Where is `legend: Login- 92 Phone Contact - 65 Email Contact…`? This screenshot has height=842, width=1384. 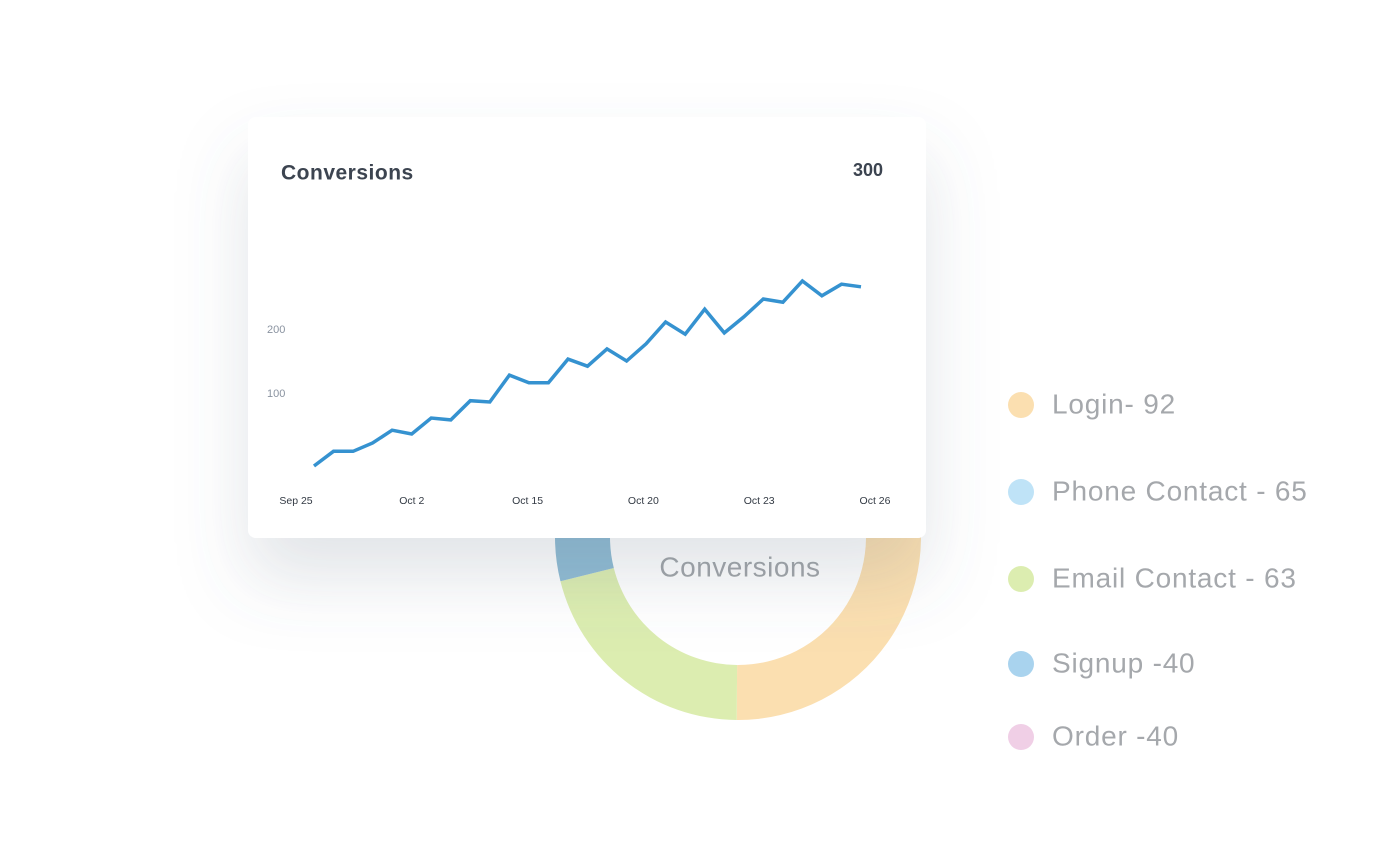
legend: Login- 92 Phone Contact - 65 Email Contact… is located at coordinates (1158, 569).